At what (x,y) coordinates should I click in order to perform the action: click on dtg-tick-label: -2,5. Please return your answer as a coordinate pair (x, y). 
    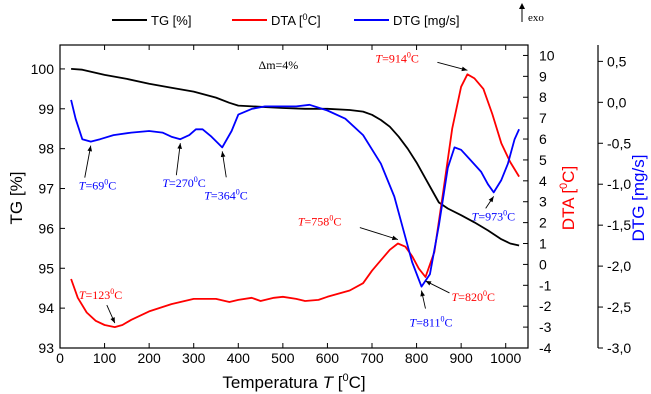
    Looking at the image, I should click on (619, 307).